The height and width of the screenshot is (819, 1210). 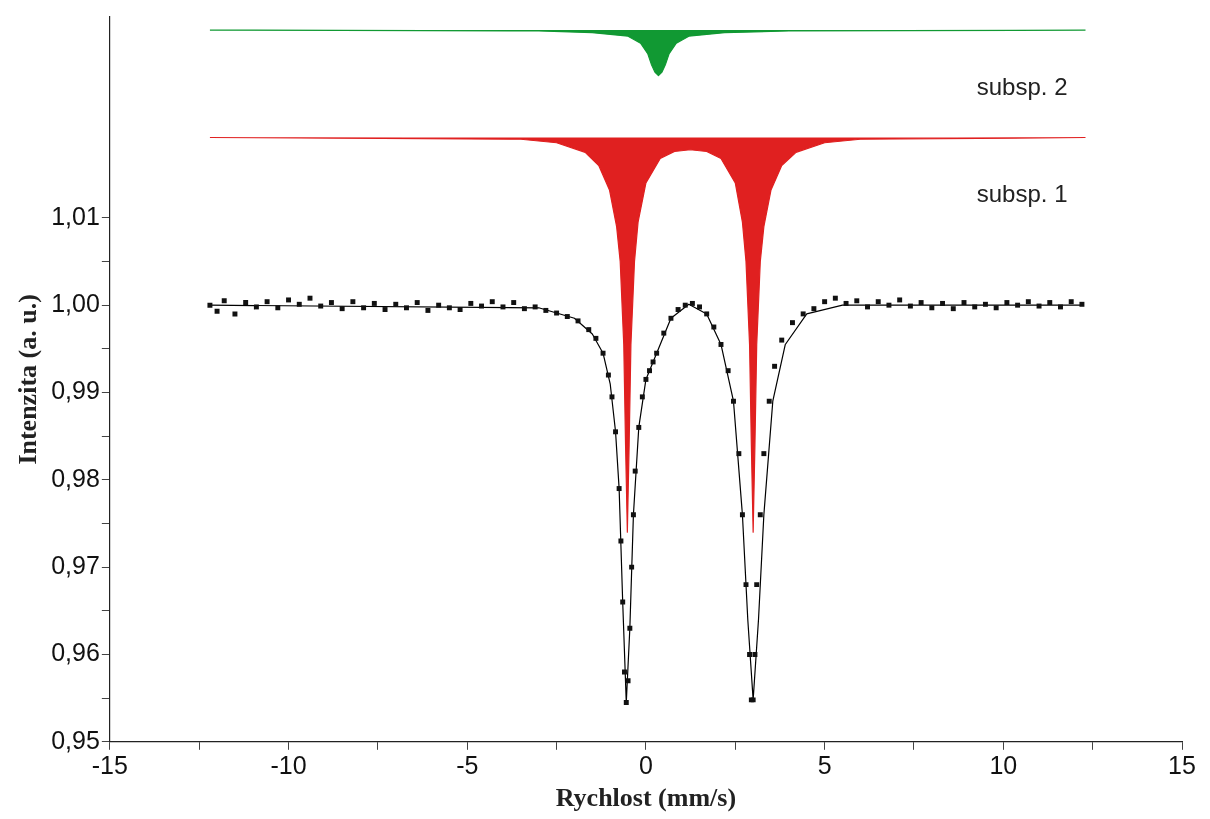 What do you see at coordinates (75, 565) in the screenshot?
I see `y-tick-label: 0,97` at bounding box center [75, 565].